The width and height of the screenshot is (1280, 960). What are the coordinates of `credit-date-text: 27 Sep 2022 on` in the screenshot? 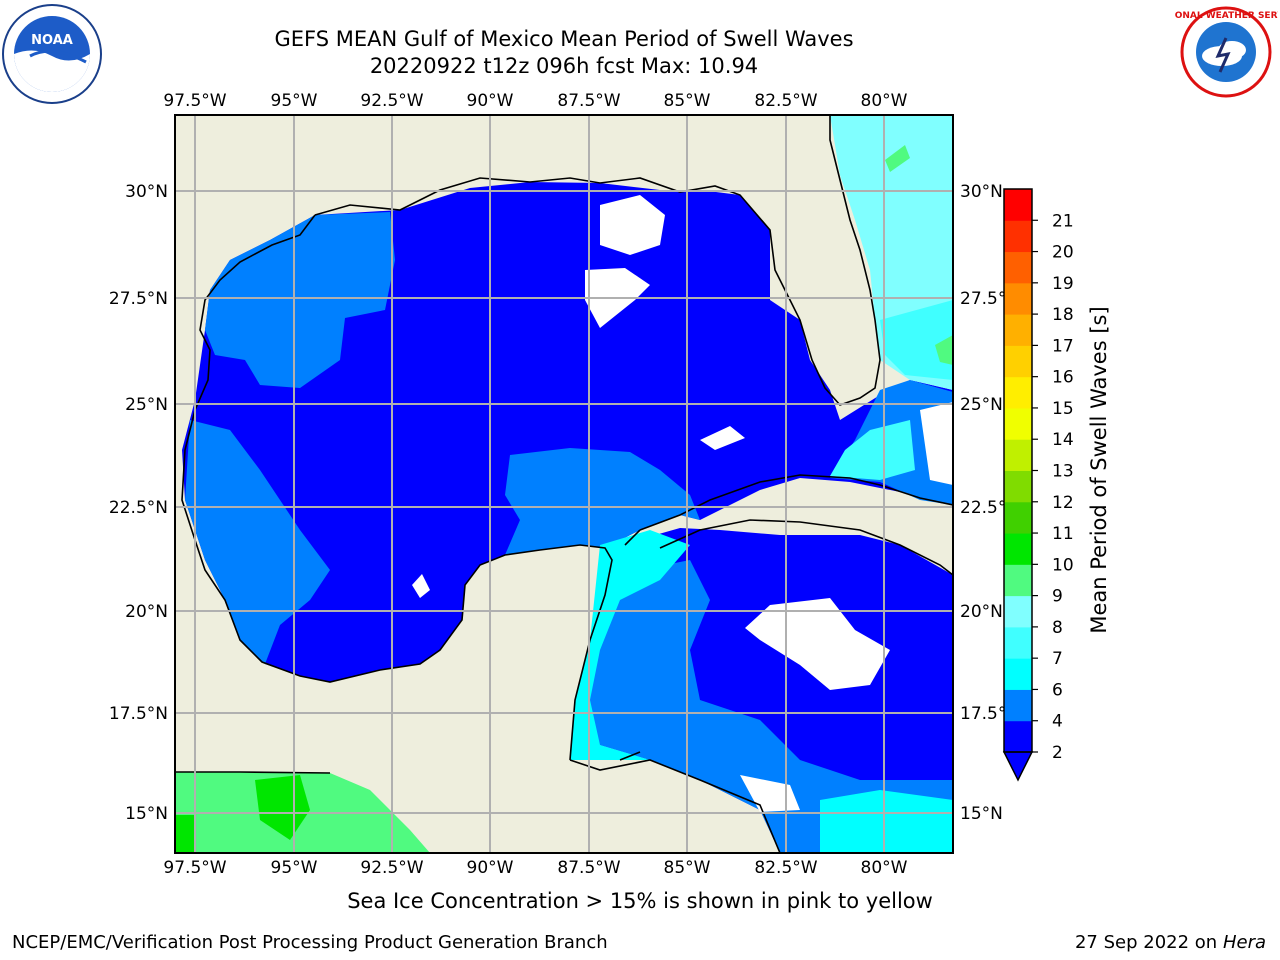 It's located at (1146, 942).